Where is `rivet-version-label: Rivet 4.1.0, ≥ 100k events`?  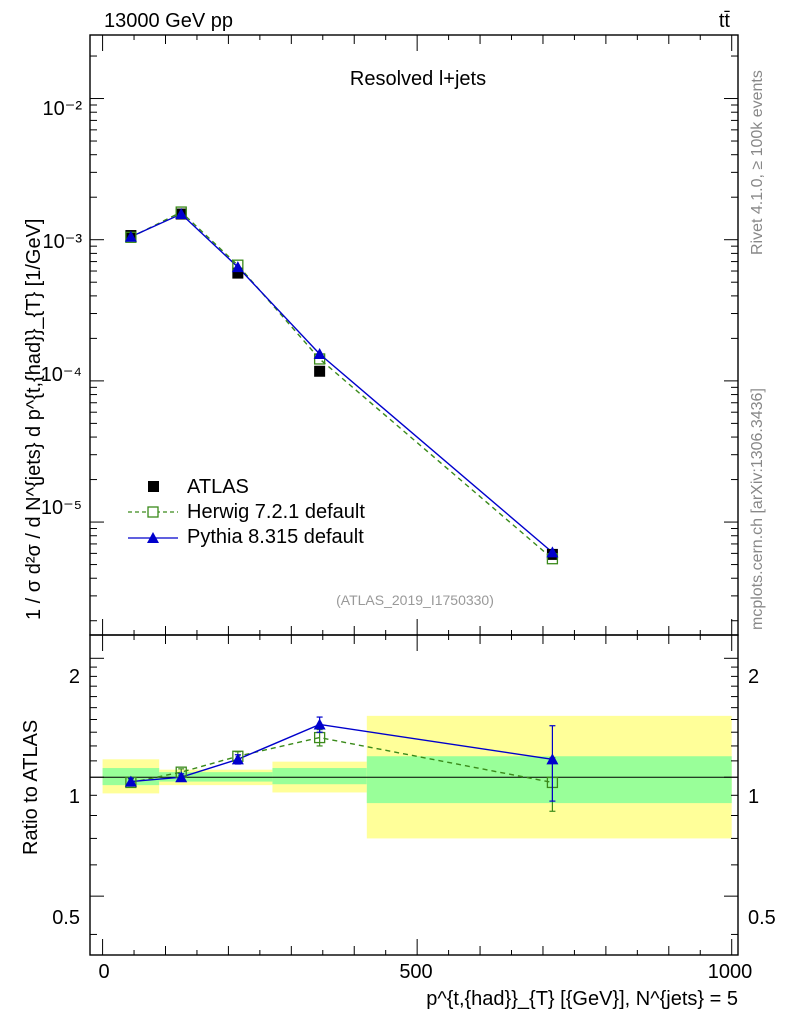
rivet-version-label: Rivet 4.1.0, ≥ 100k events is located at coordinates (757, 162).